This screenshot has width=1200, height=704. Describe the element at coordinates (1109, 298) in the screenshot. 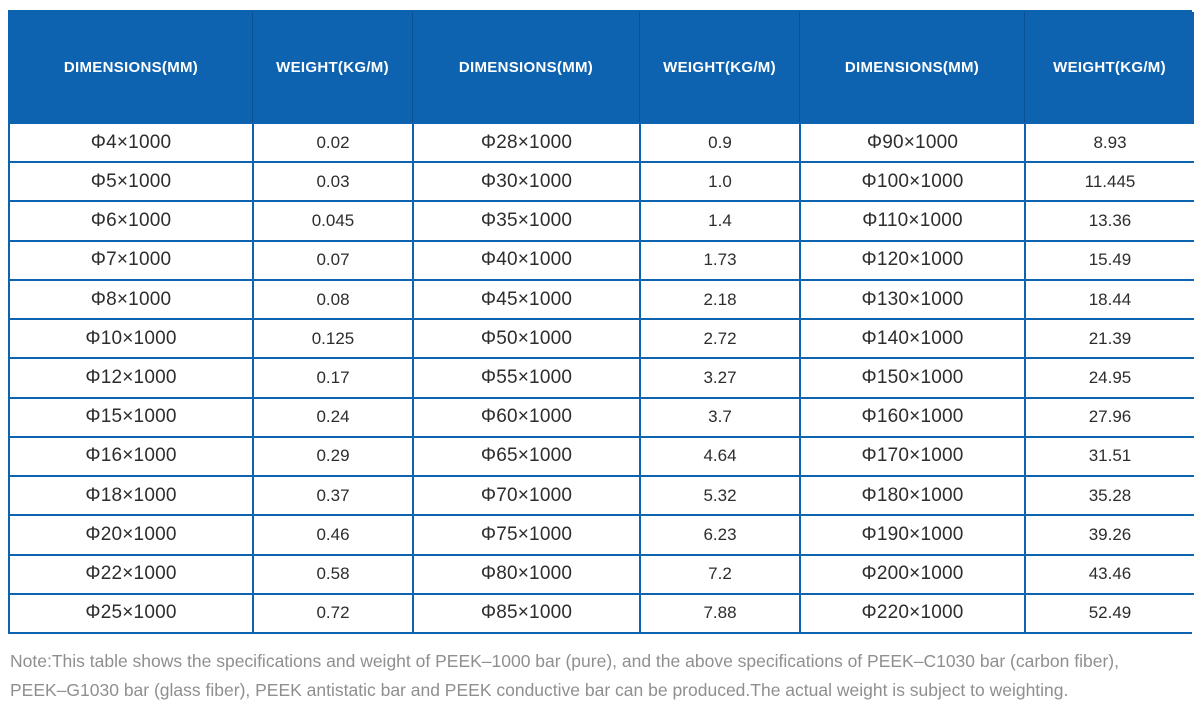

I see `weight-cell: 18.44` at that location.